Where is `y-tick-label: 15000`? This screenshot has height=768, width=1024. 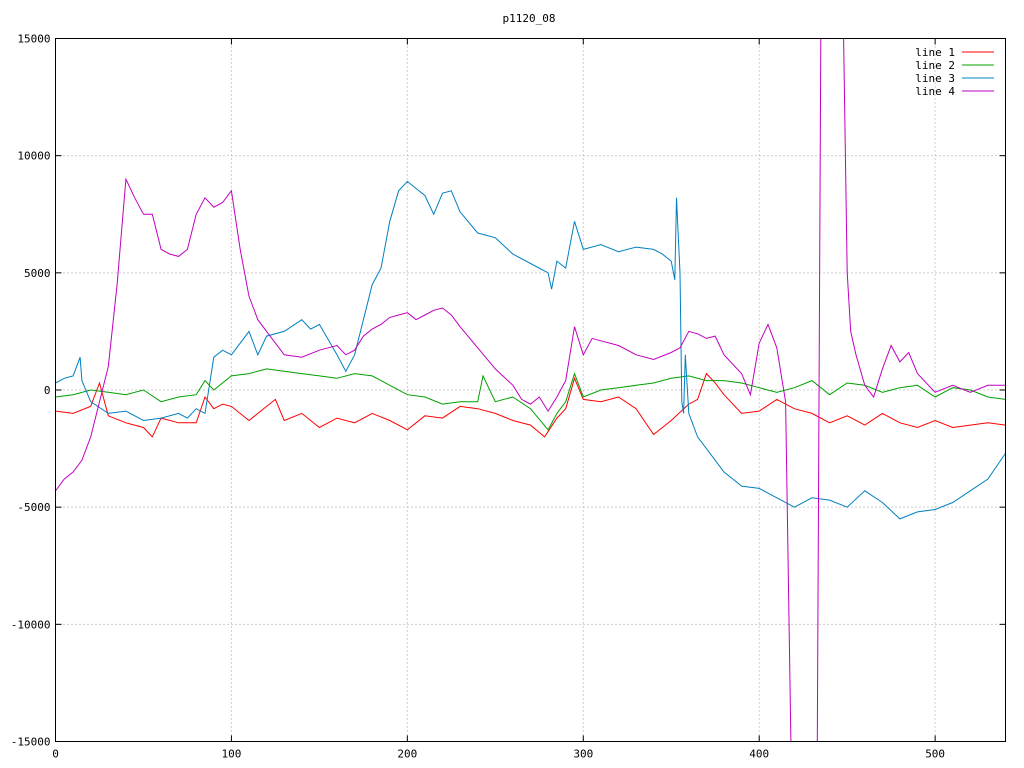 y-tick-label: 15000 is located at coordinates (33, 39).